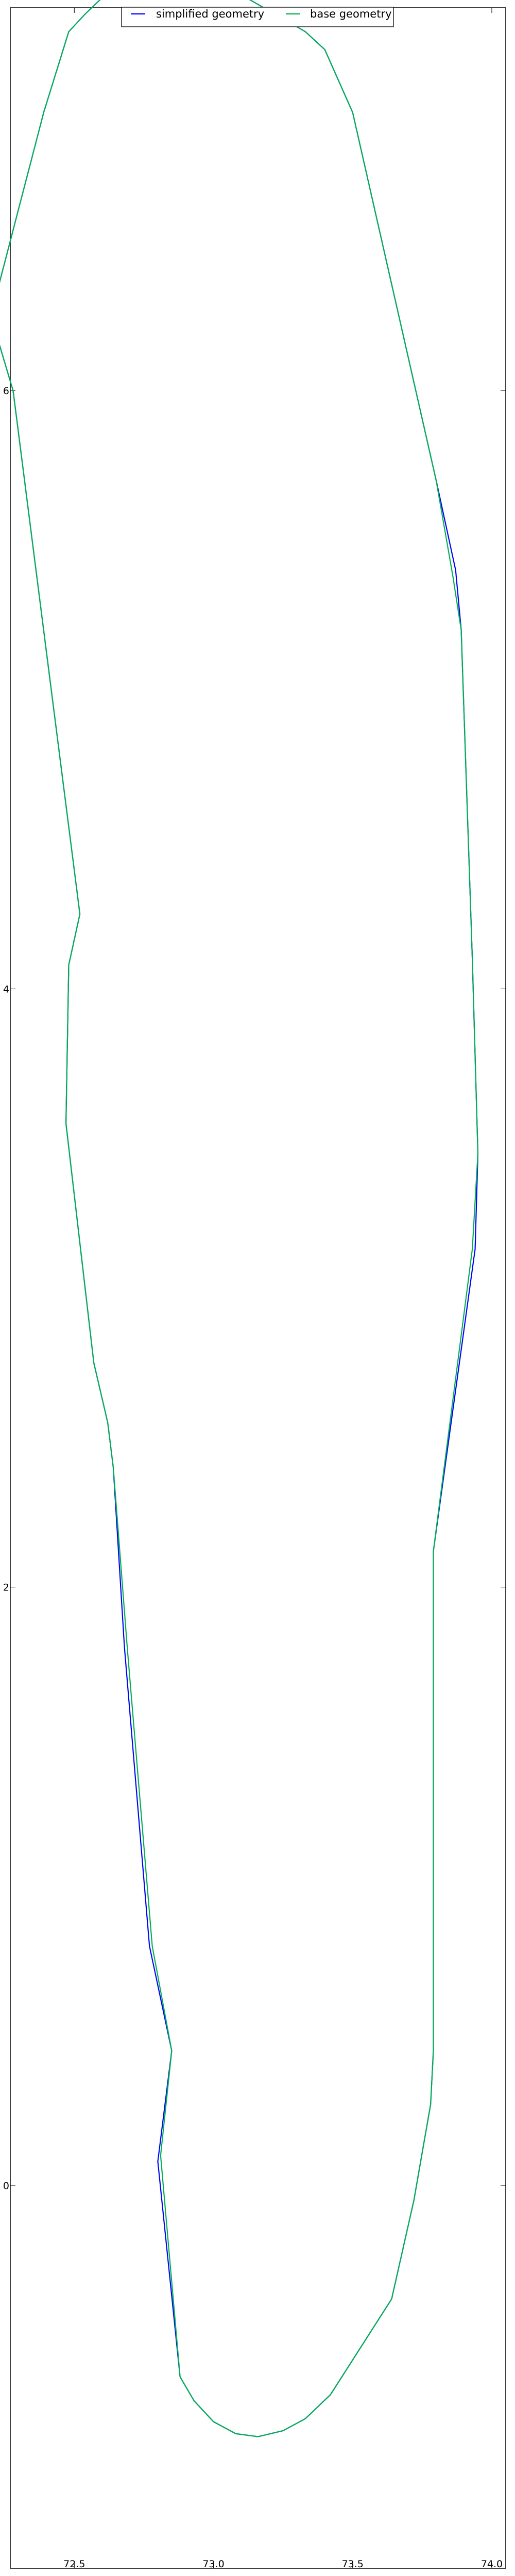 This screenshot has width=515, height=2576. I want to click on x-tick-label: 72.5, so click(74, 2564).